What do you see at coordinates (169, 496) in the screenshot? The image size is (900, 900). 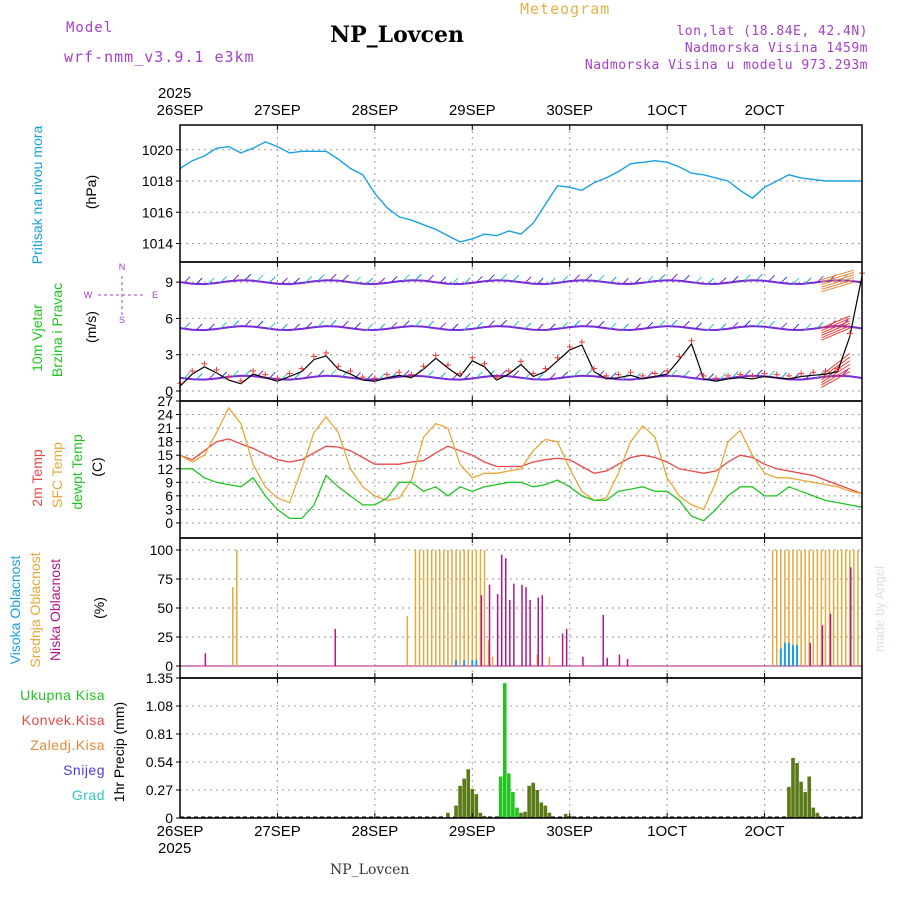 I see `y-tick-label: 6` at bounding box center [169, 496].